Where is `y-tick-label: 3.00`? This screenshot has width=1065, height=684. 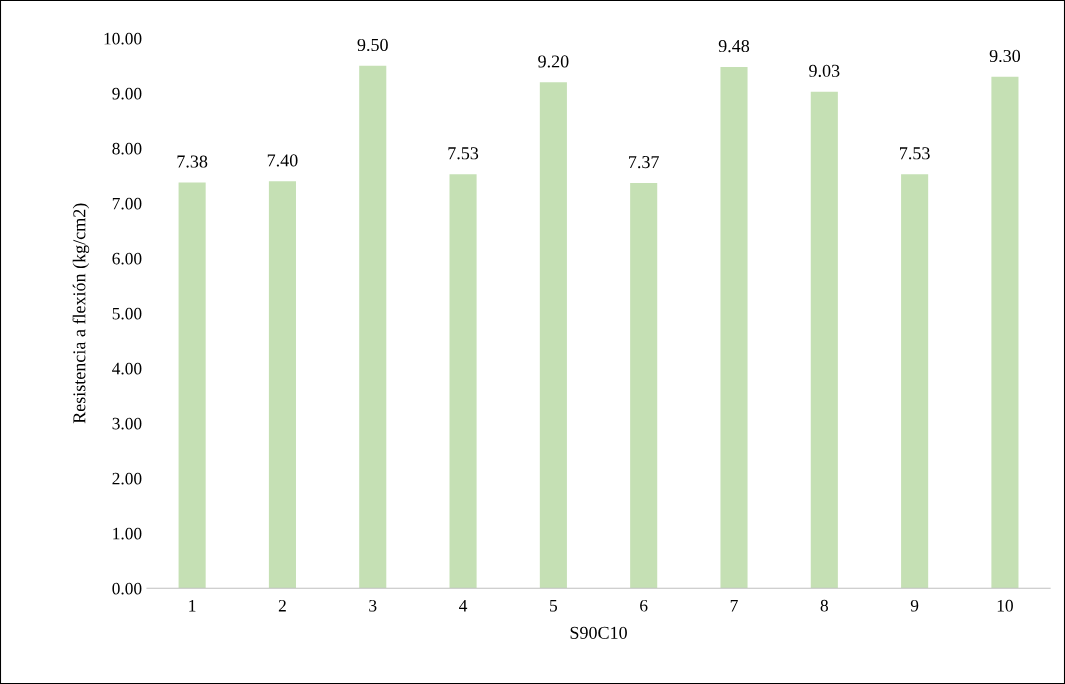 y-tick-label: 3.00 is located at coordinates (127, 423).